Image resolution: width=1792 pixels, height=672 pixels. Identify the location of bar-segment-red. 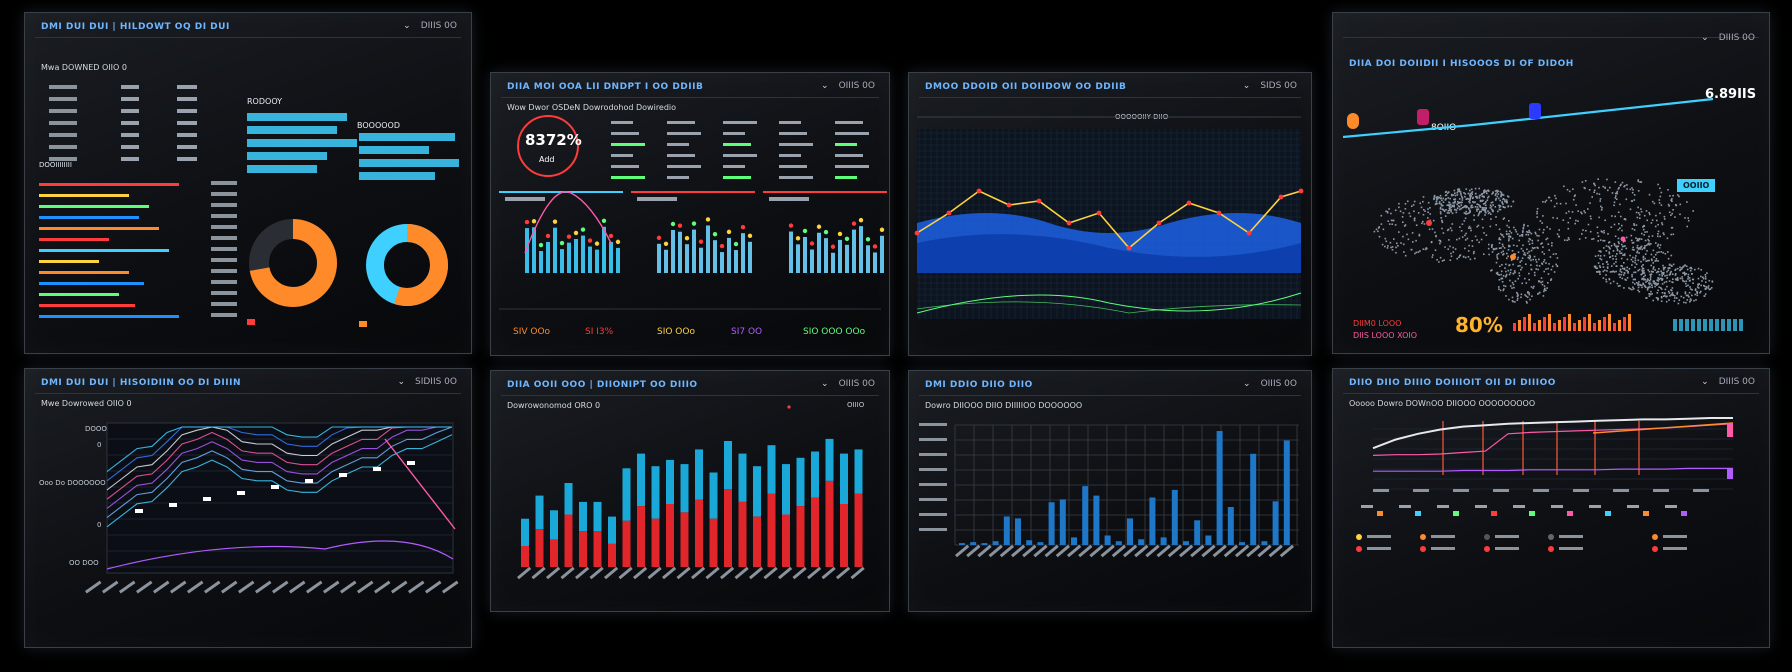
(815, 532).